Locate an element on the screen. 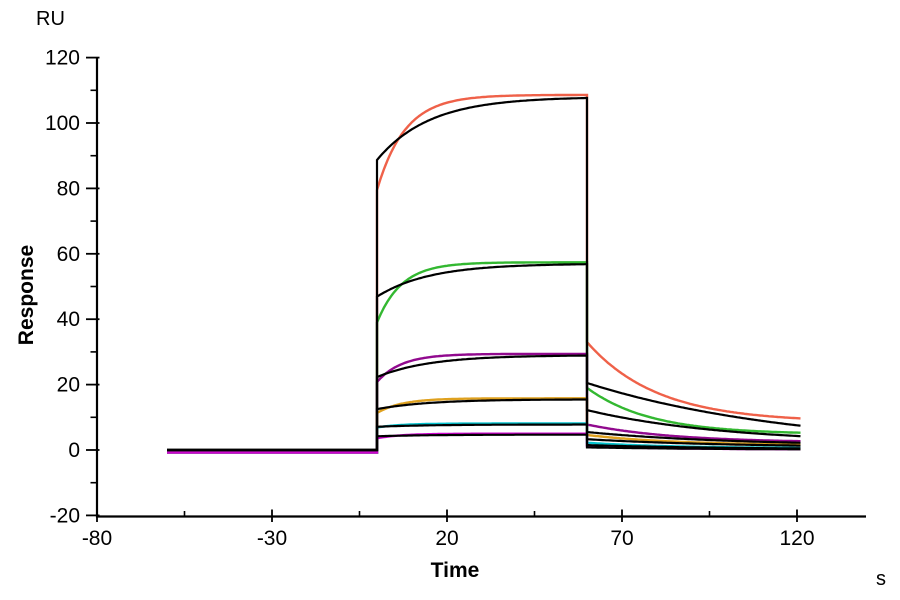 The height and width of the screenshot is (600, 900). x-tick-label: 70 is located at coordinates (621, 538).